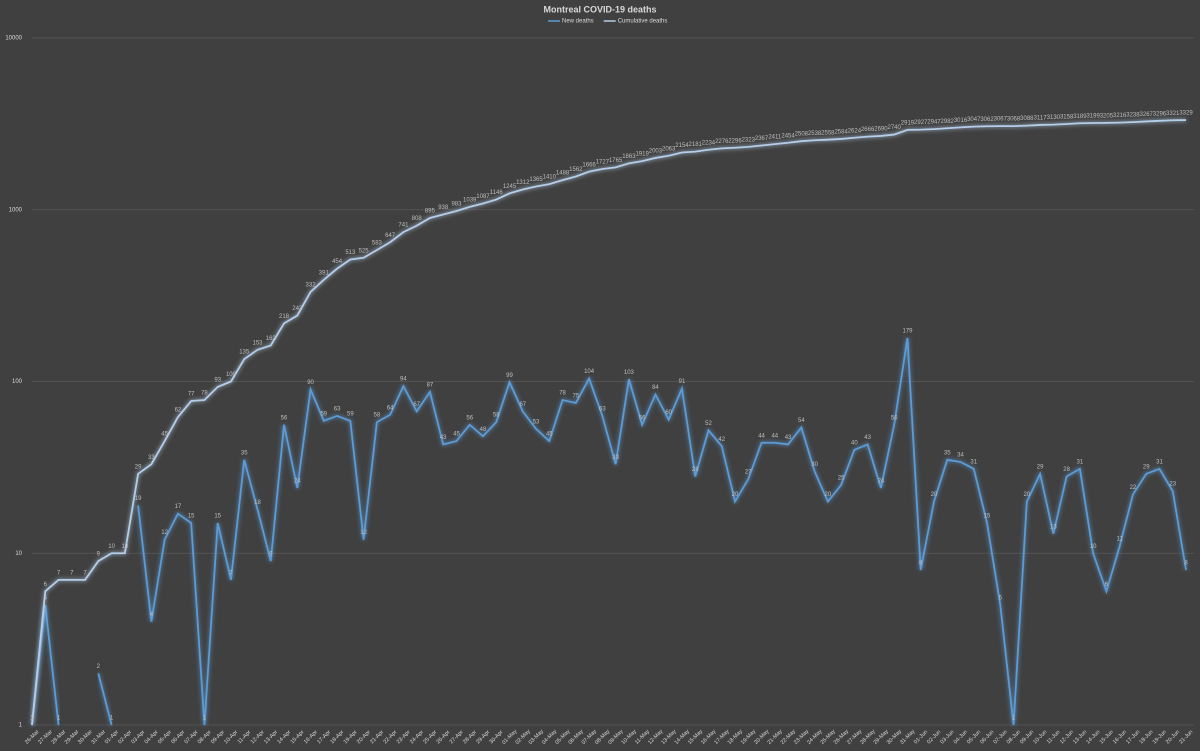  Describe the element at coordinates (788, 136) in the screenshot. I see `data-label: 2454` at that location.